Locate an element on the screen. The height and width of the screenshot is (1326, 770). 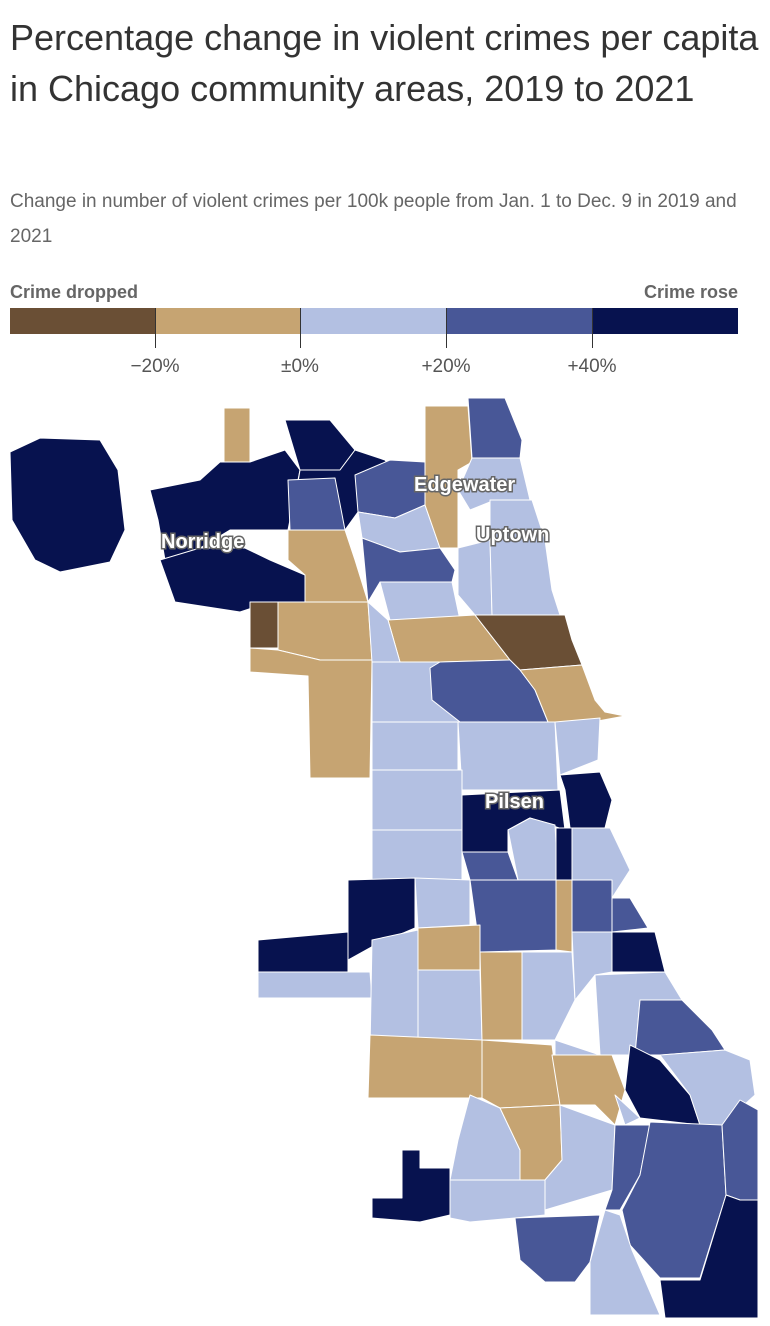
label-norridge: Norridge is located at coordinates (202, 542).